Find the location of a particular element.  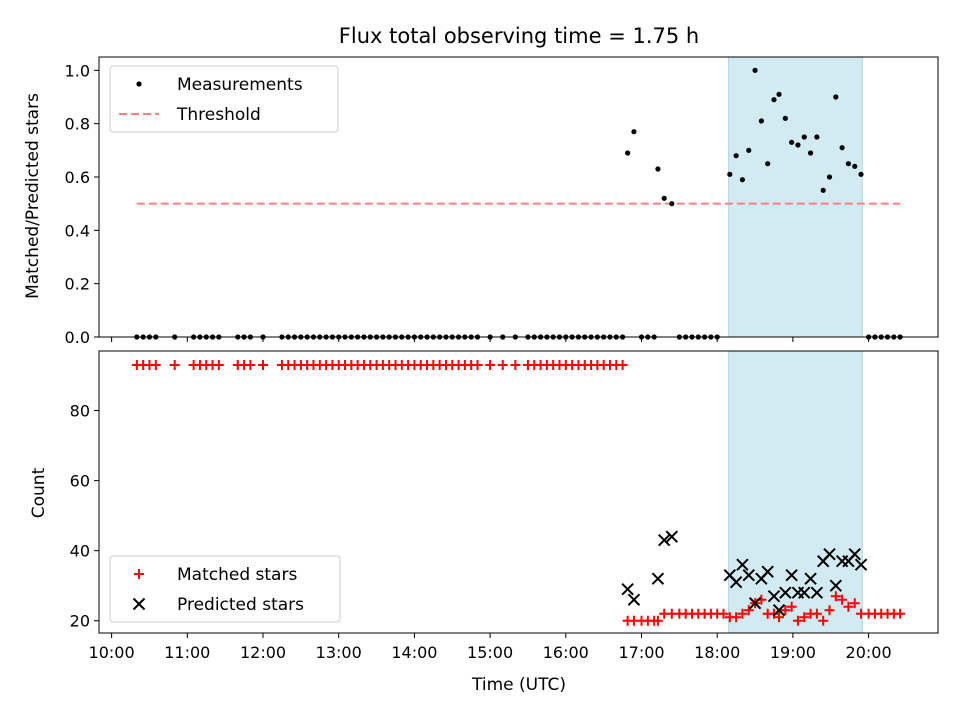

x-tick-label: 10:00 is located at coordinates (112, 652).